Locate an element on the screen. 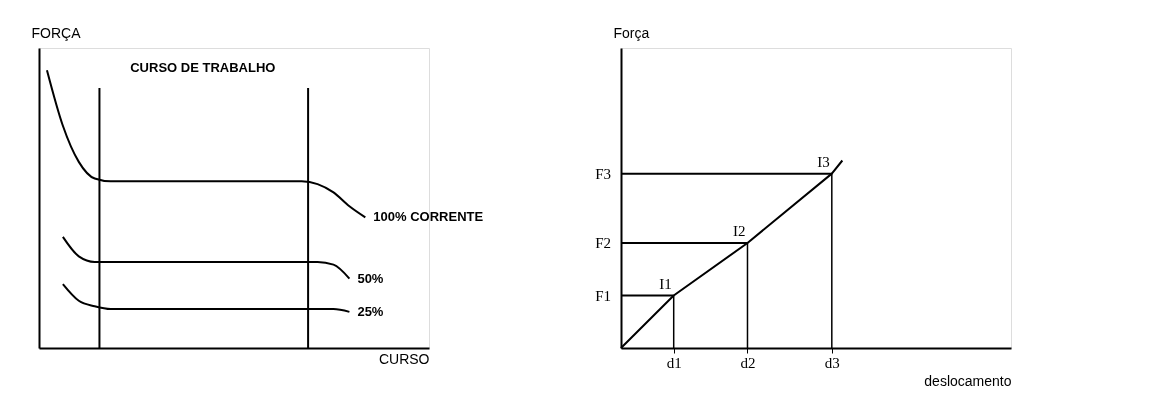  annotation: I1 is located at coordinates (665, 283).